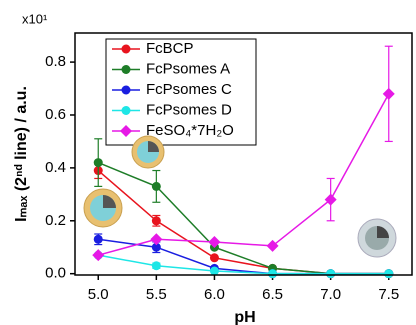 The height and width of the screenshot is (325, 416). Describe the element at coordinates (55, 220) in the screenshot. I see `y-tick-label: 0.2` at that location.